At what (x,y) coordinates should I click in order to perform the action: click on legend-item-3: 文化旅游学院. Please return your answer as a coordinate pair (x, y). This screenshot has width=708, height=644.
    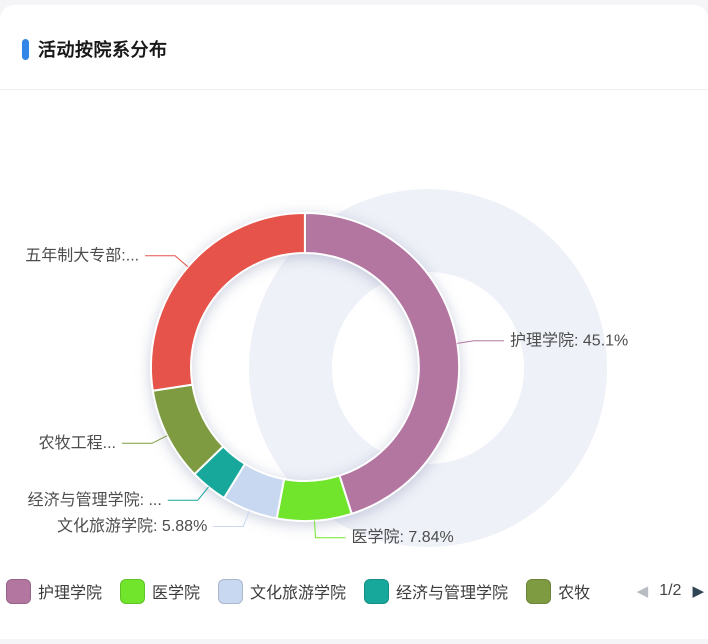
    Looking at the image, I should click on (282, 591).